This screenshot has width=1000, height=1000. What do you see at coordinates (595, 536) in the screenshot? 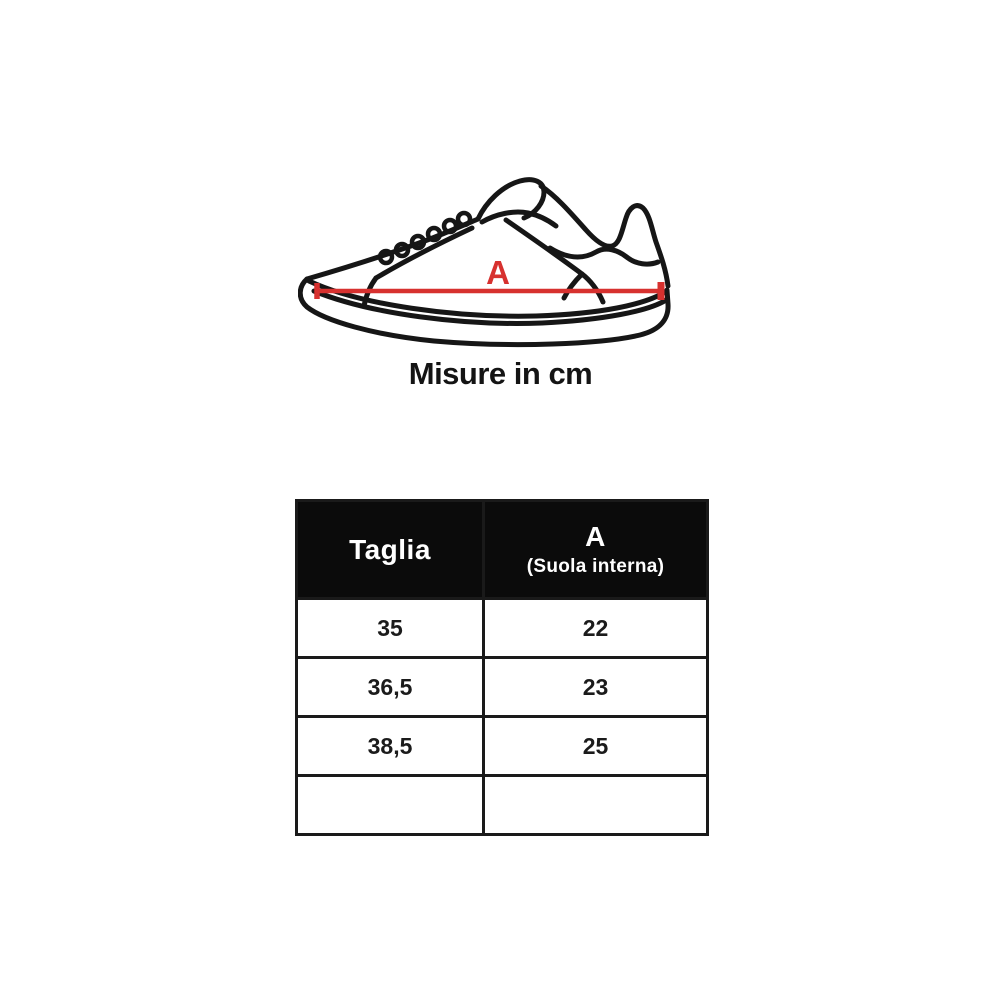
I see `header-measure-a-label: A` at bounding box center [595, 536].